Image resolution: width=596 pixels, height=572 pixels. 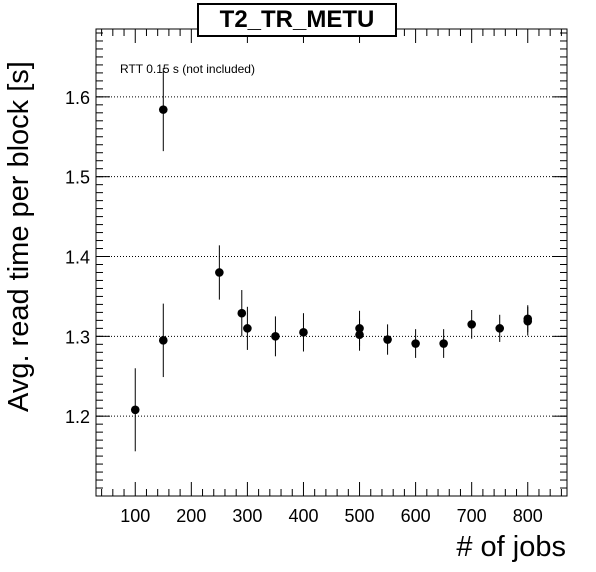 What do you see at coordinates (511, 547) in the screenshot?
I see `x-axis-label: # of jobs` at bounding box center [511, 547].